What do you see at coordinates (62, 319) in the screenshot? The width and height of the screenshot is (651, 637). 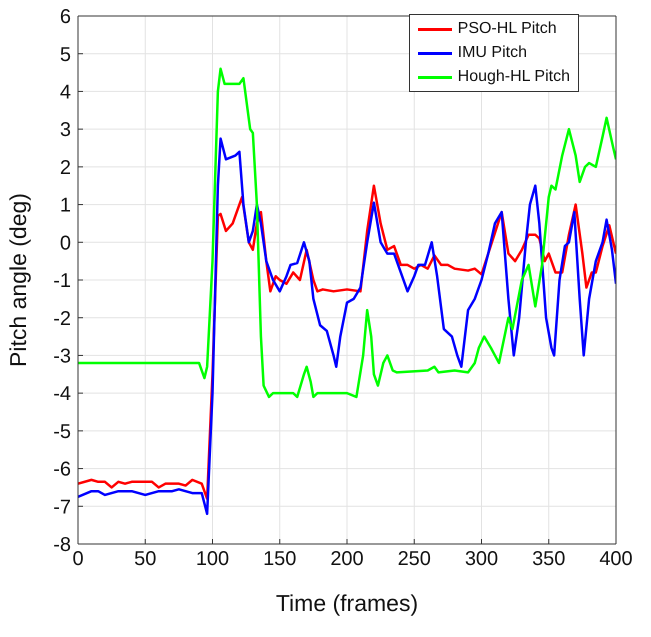 I see `y-tick-label: -2` at bounding box center [62, 319].